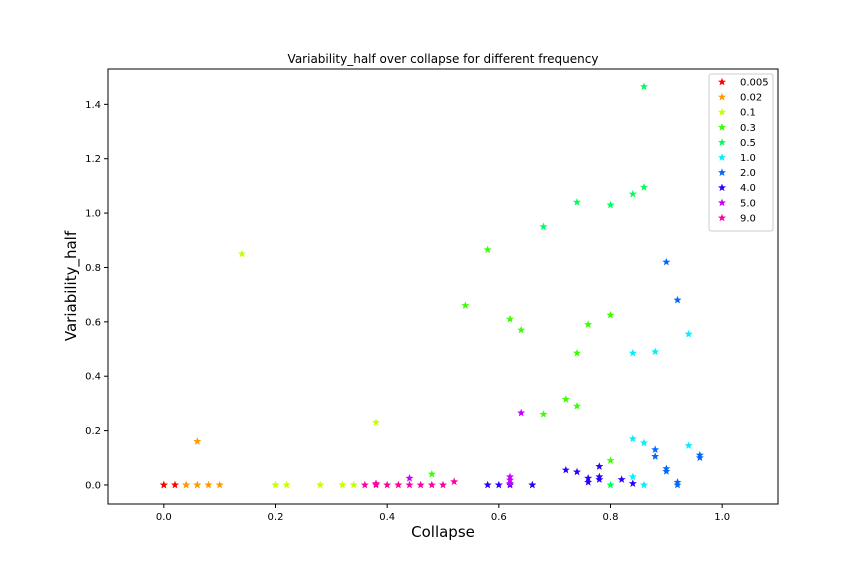 The height and width of the screenshot is (576, 864). Describe the element at coordinates (71, 285) in the screenshot. I see `y-axis-label: Variability_half` at that location.